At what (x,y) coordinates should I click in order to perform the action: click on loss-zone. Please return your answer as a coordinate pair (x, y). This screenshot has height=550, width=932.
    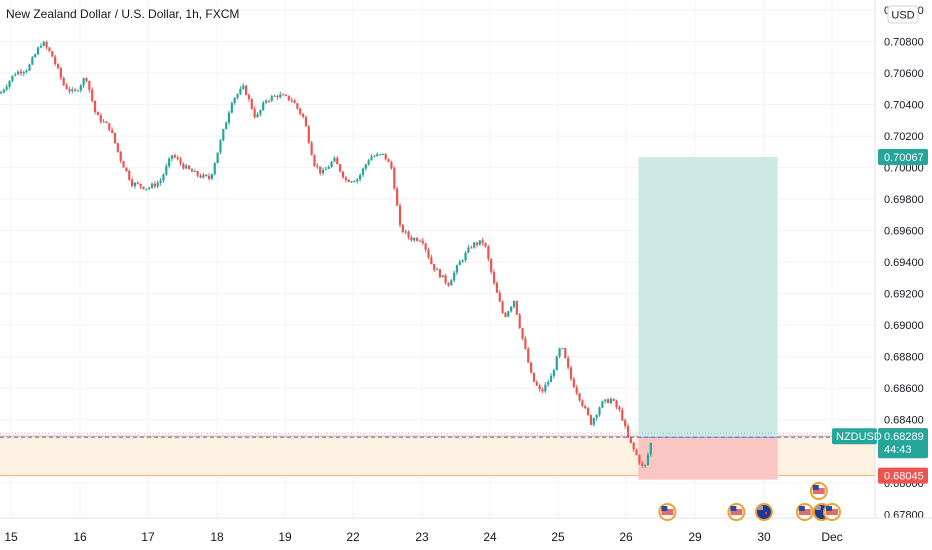
    Looking at the image, I should click on (708, 458).